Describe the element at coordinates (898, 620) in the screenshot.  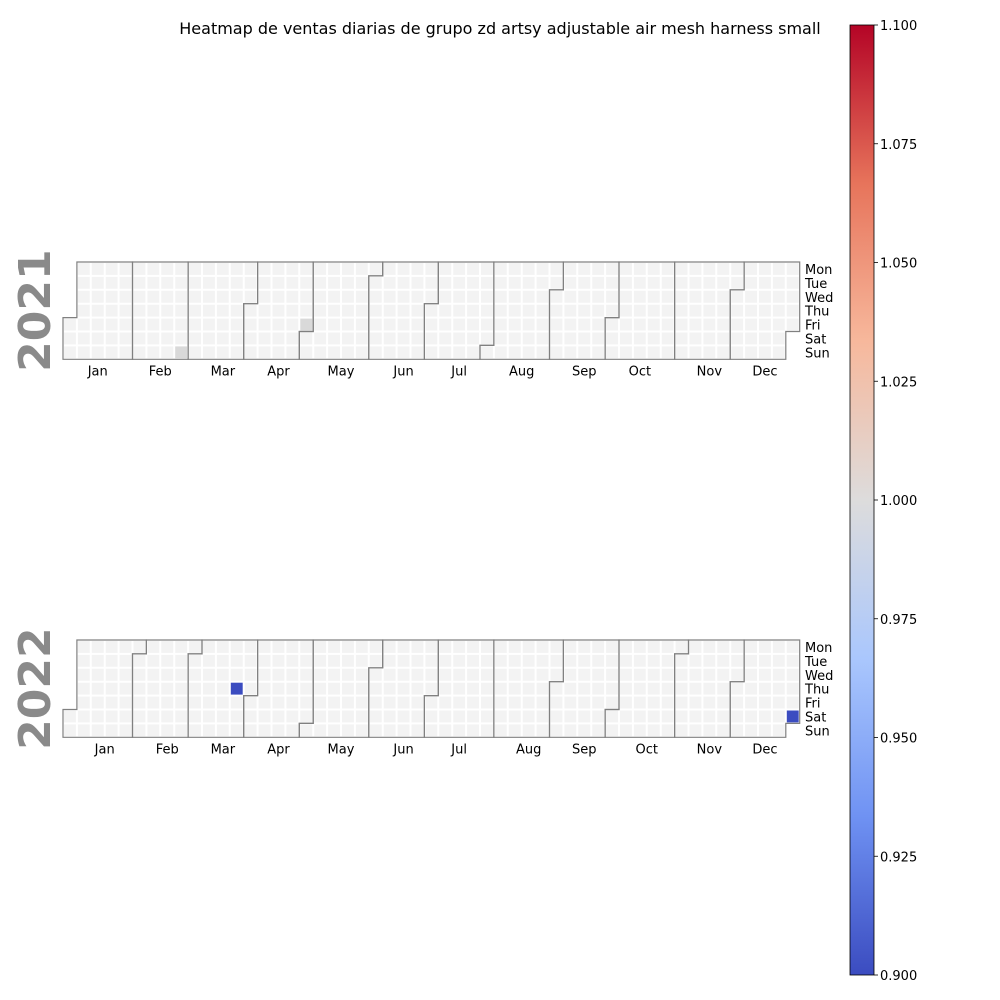
I see `colorbar-tick-label: 0.975` at that location.